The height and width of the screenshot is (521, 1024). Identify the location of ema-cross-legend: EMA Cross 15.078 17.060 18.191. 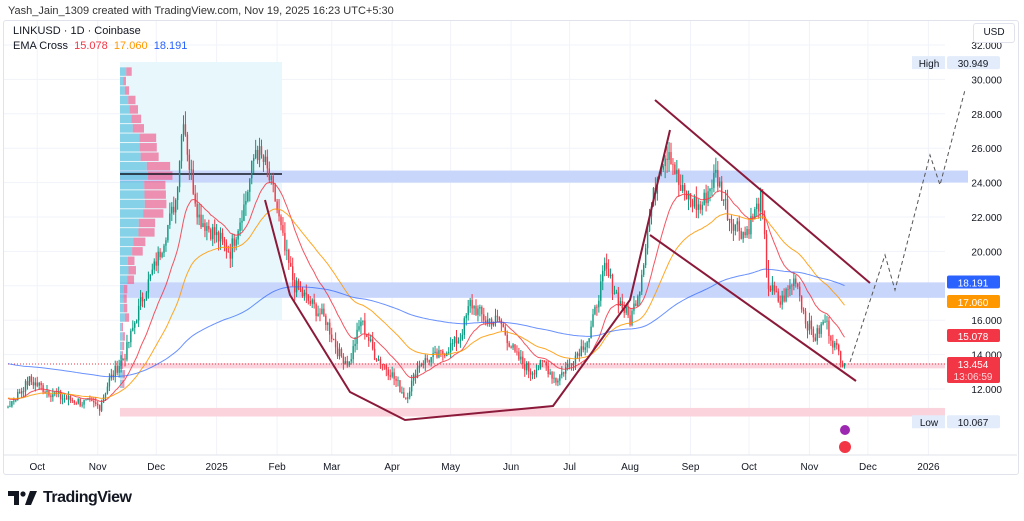
(100, 46).